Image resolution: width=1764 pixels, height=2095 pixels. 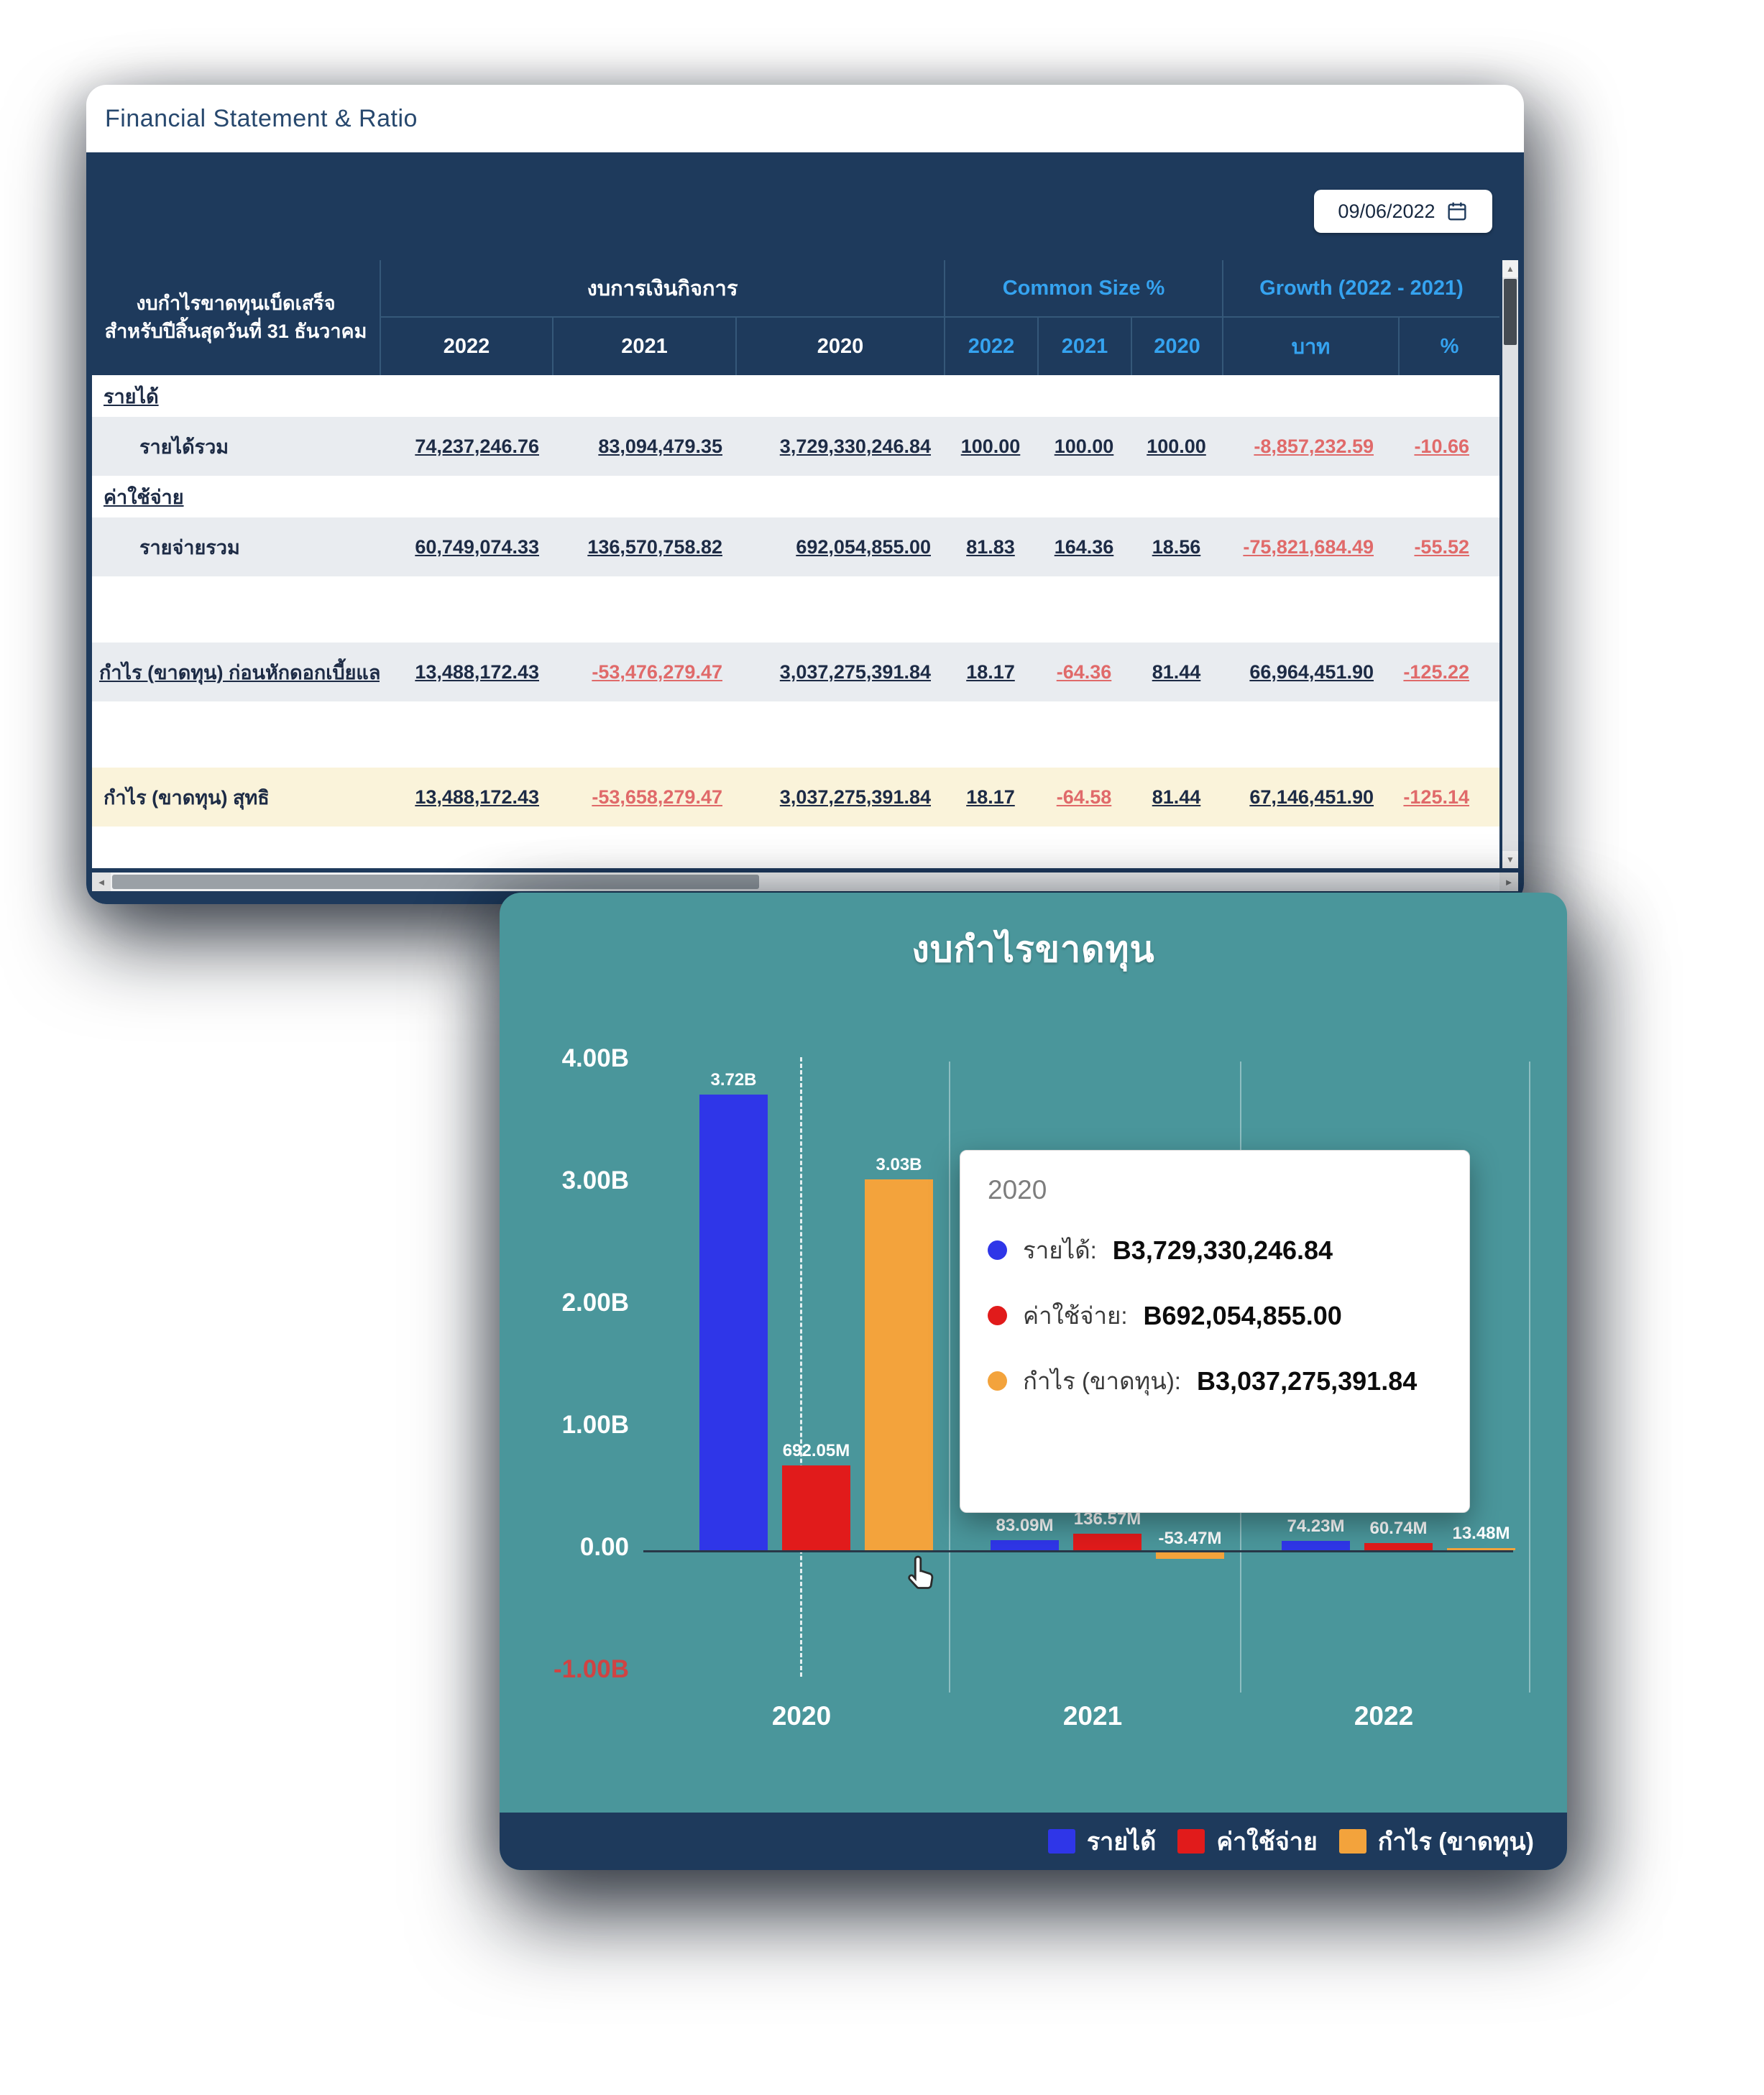 I want to click on bar-2020-series2, so click(x=899, y=1364).